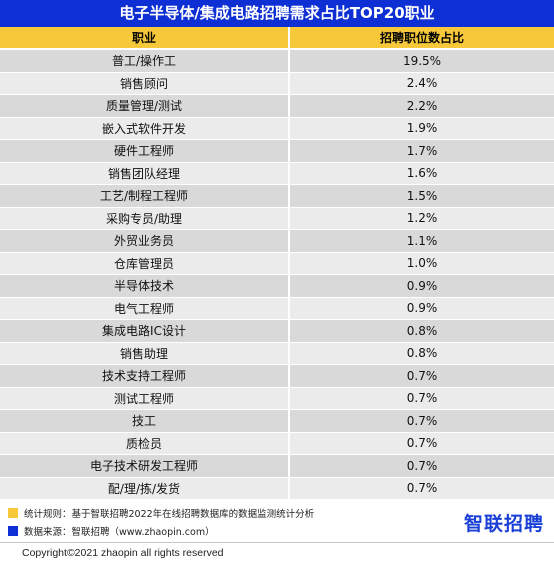 Image resolution: width=554 pixels, height=563 pixels. I want to click on table-row: 集成电路IC设计 0.8%, so click(277, 331).